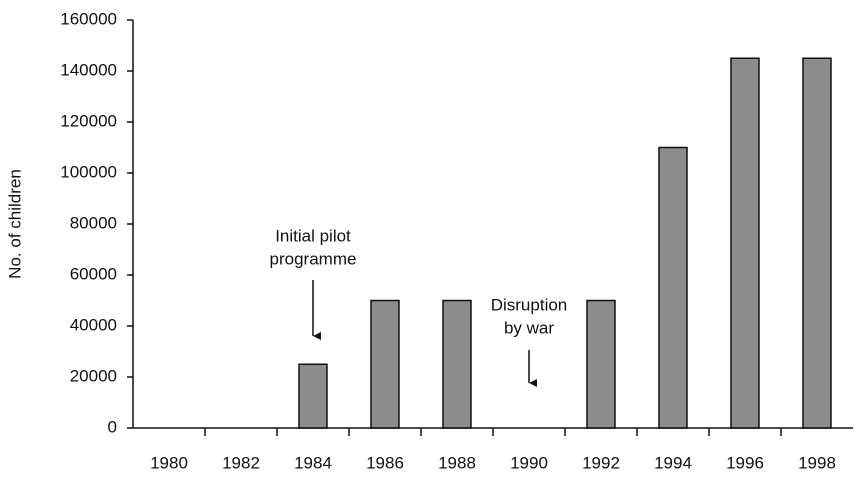  I want to click on x-tick-label: 1988, so click(457, 462).